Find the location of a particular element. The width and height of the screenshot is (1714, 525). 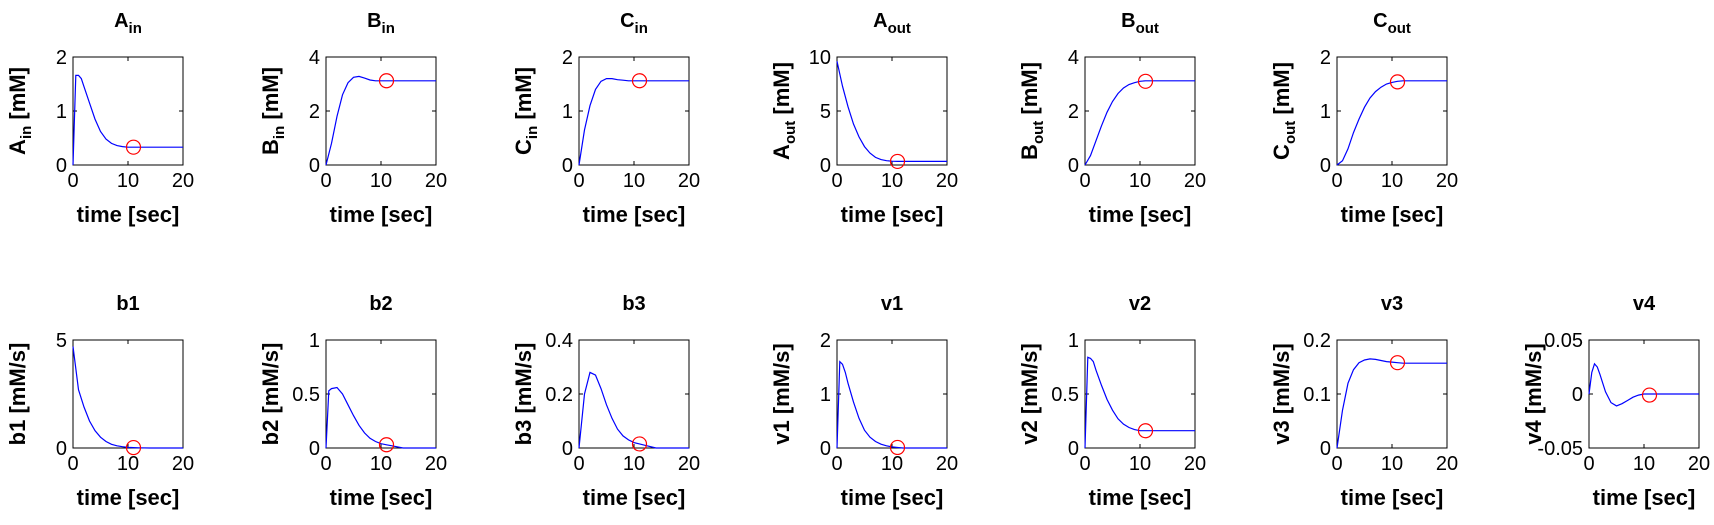

subplot-v3: 0 10 20 0 0.1 0.2 v3 time [sec] v3 [mM/s] is located at coordinates (1363, 401).